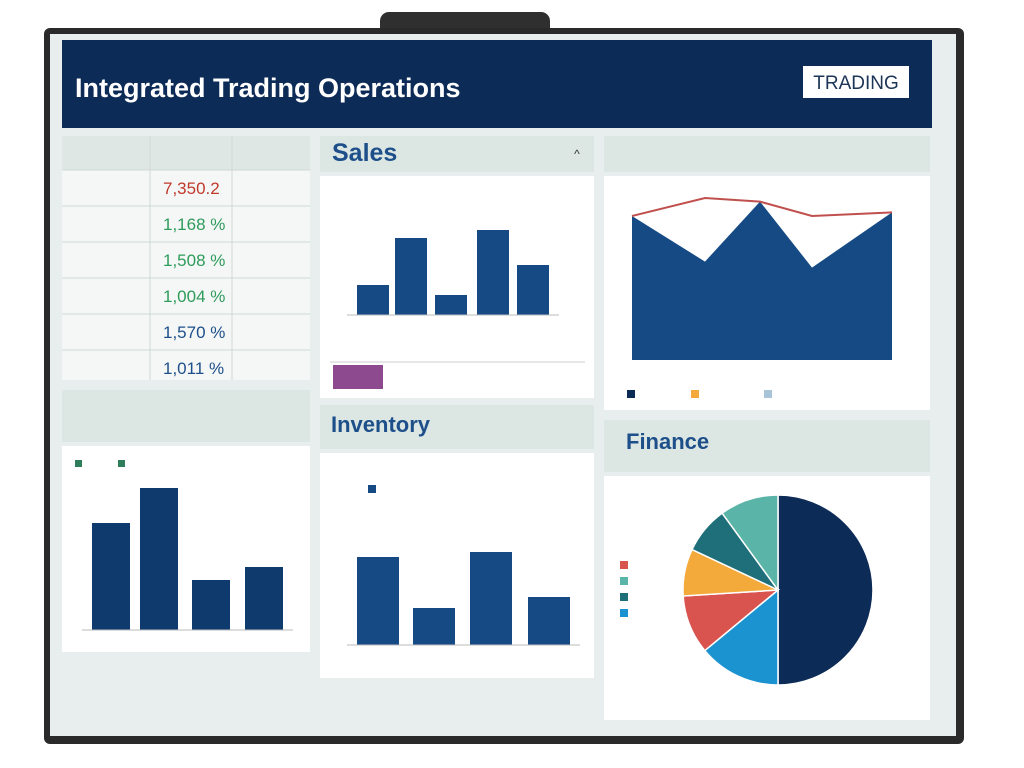 The height and width of the screenshot is (768, 1024). What do you see at coordinates (457, 427) in the screenshot?
I see `inventory-header` at bounding box center [457, 427].